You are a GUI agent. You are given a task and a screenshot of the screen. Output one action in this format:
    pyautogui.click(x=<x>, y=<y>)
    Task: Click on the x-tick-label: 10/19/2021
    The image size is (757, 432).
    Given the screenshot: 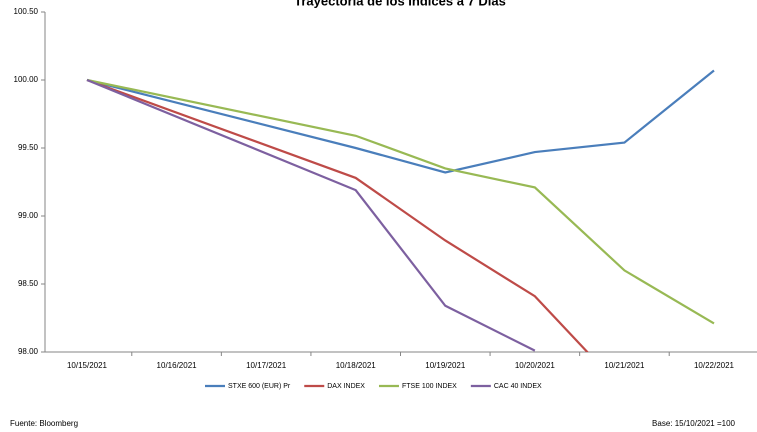 What is the action you would take?
    pyautogui.click(x=445, y=365)
    